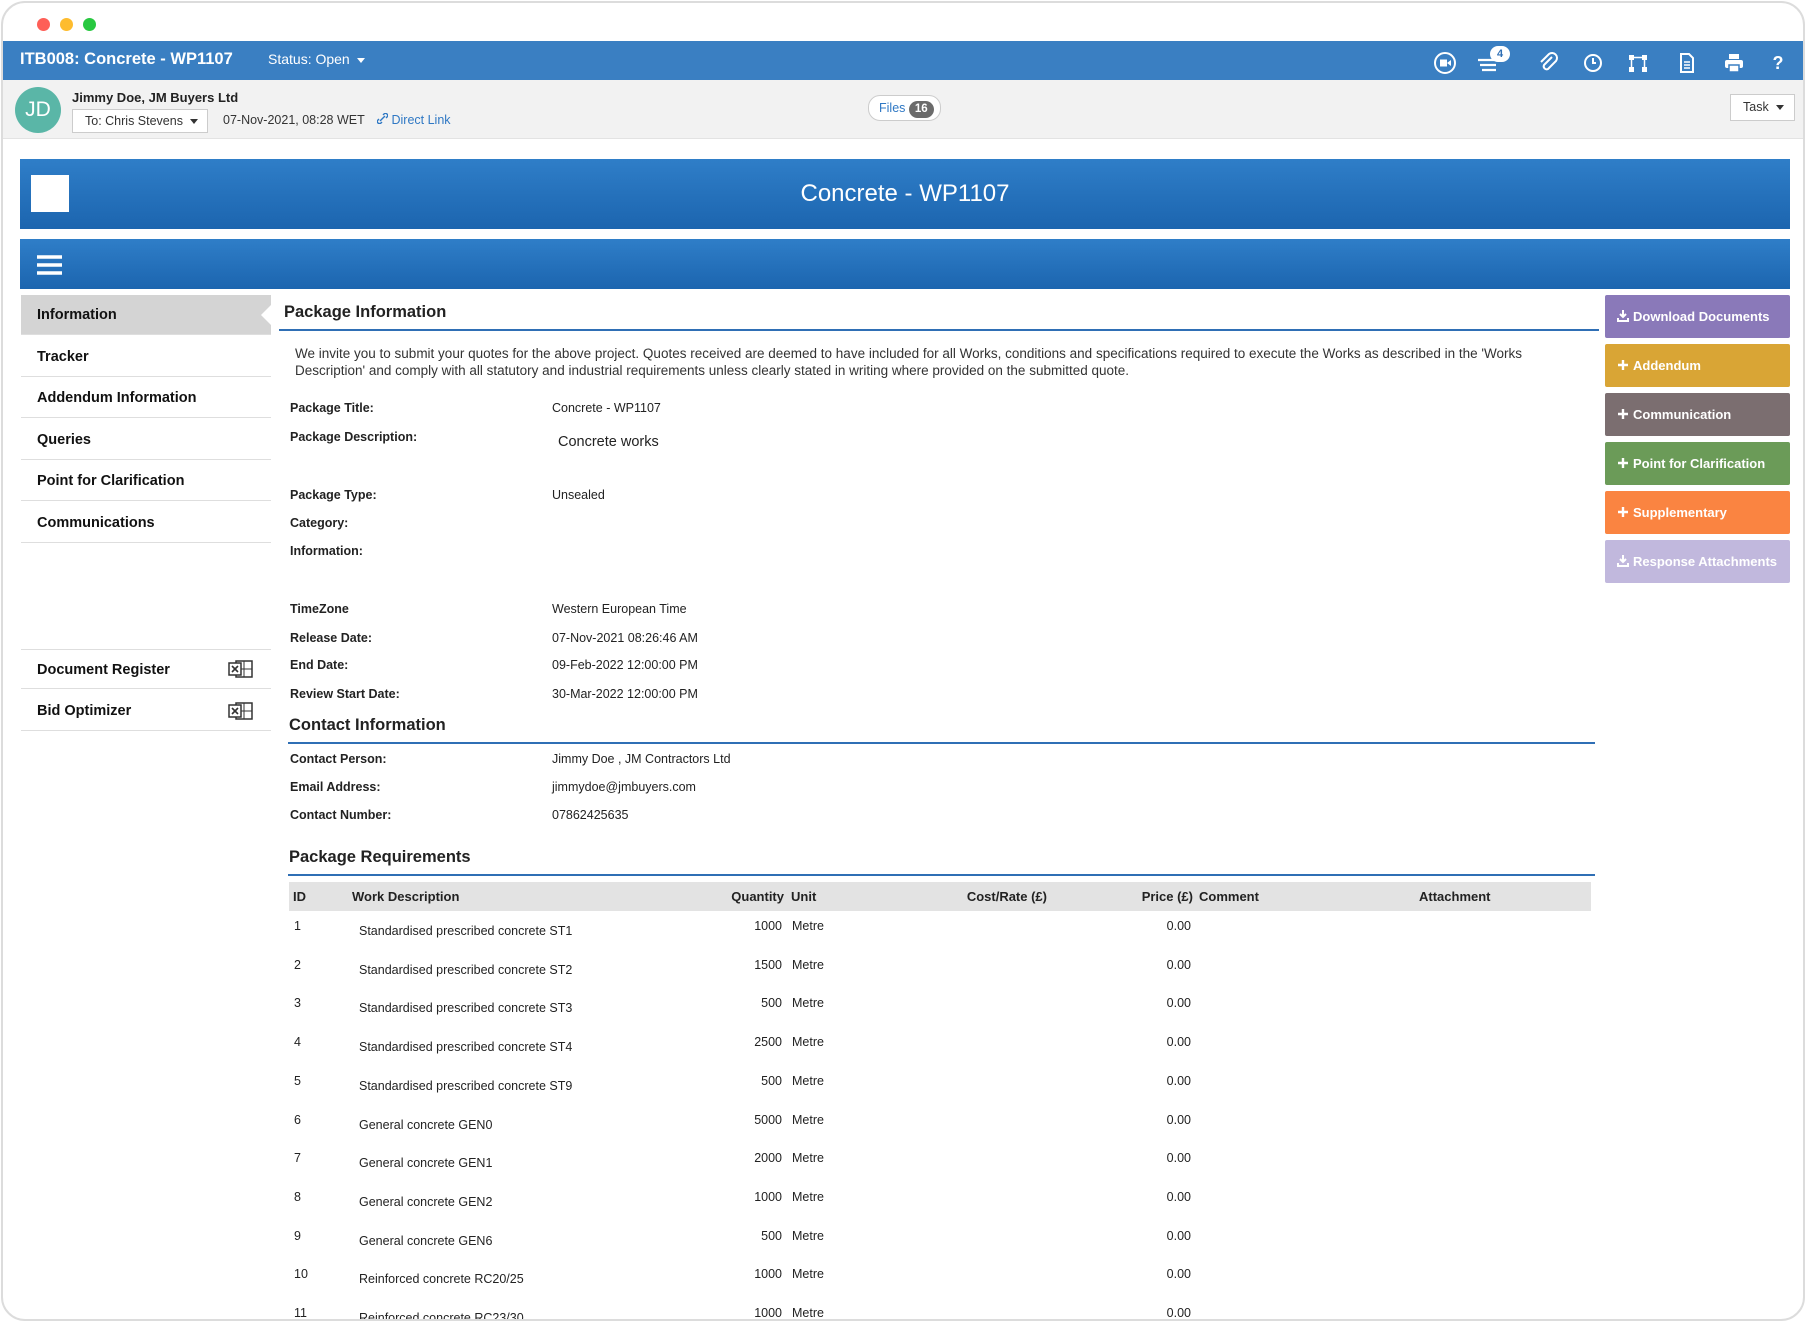 This screenshot has height=1322, width=1806. Describe the element at coordinates (380, 857) in the screenshot. I see `section-heading: Package Requirements` at that location.